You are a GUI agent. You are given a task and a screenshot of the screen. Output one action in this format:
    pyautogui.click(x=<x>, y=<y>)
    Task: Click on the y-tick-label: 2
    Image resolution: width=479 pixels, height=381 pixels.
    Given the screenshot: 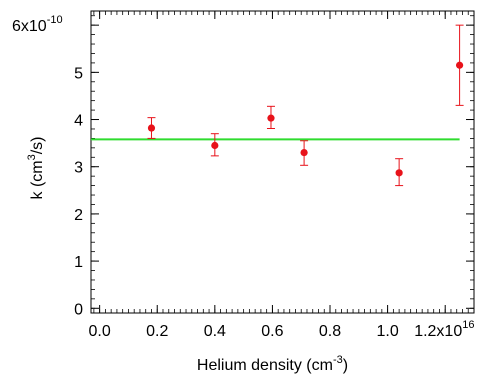 What is the action you would take?
    pyautogui.click(x=78, y=215)
    